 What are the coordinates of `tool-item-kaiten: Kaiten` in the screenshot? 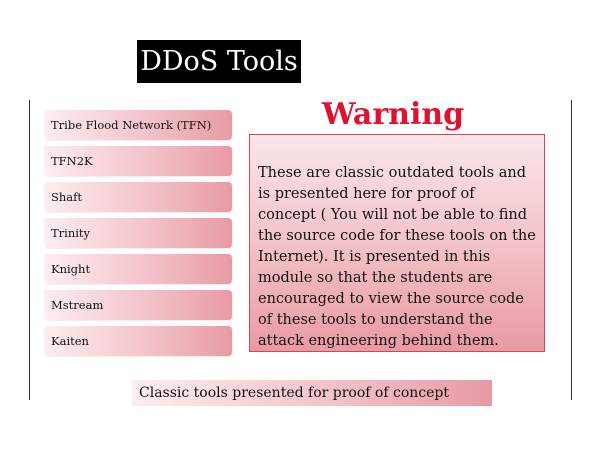 It's located at (138, 341).